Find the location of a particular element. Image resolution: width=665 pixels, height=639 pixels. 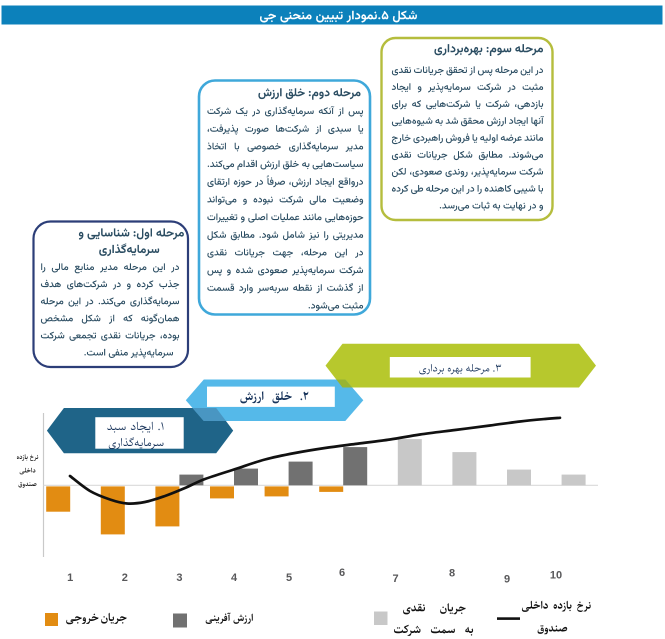

svg-text: 9 is located at coordinates (507, 580).